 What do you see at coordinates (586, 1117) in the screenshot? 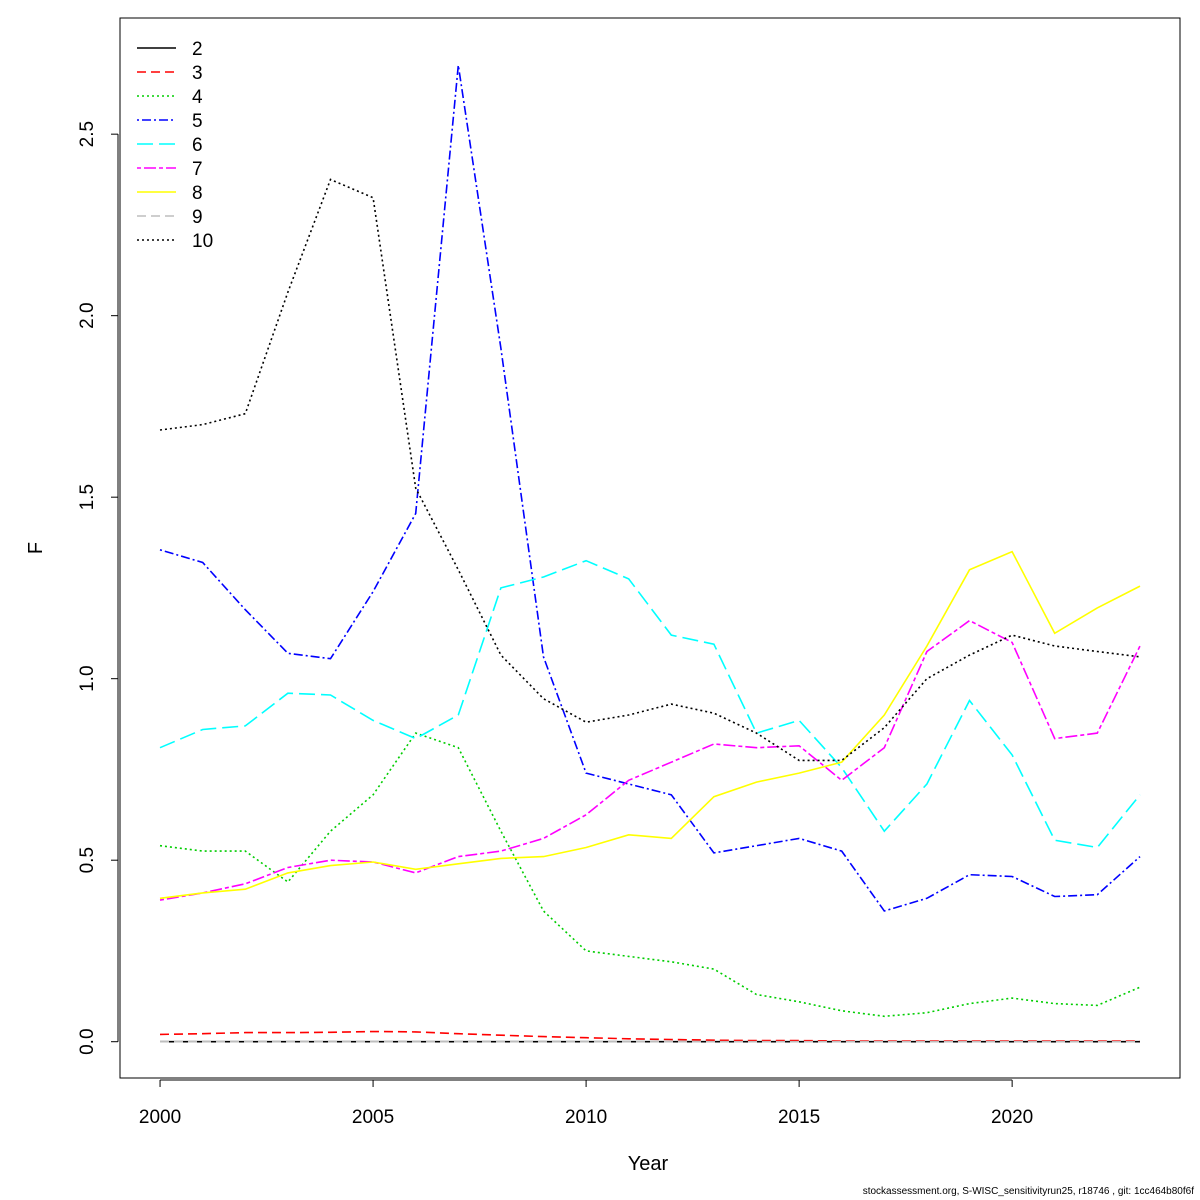
I see `x-tick-label: 2010` at bounding box center [586, 1117].